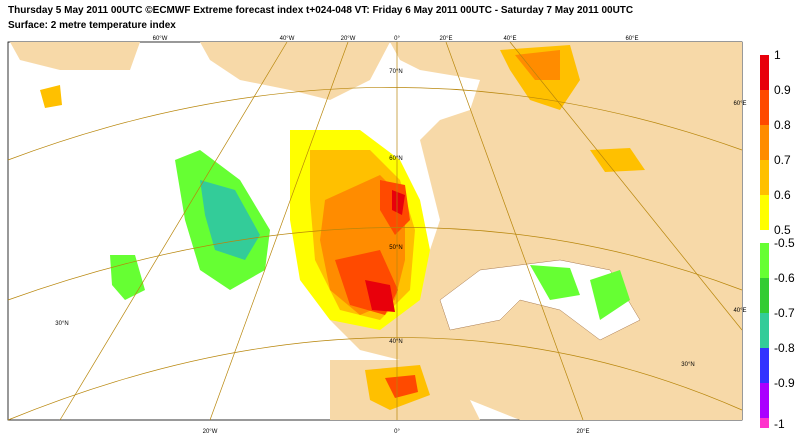 This screenshot has width=804, height=446. What do you see at coordinates (782, 160) in the screenshot?
I see `legend-label: 0.7` at bounding box center [782, 160].